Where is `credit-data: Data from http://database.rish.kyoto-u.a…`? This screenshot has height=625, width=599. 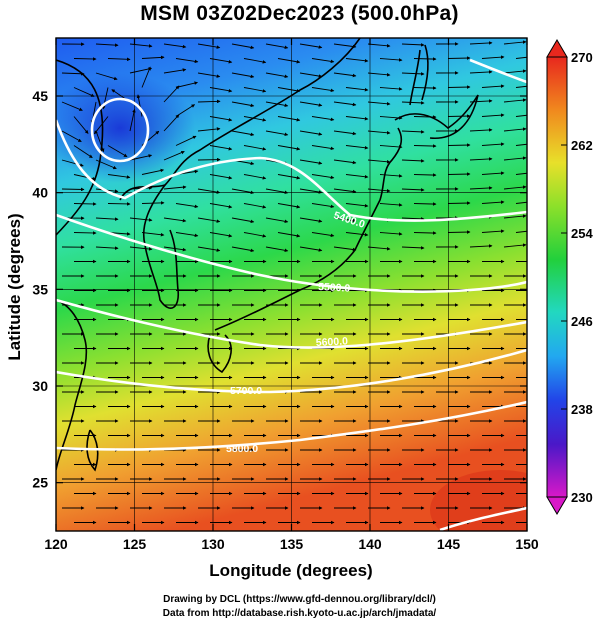 credit-data: Data from http://database.rish.kyoto-u.a… is located at coordinates (299, 613).